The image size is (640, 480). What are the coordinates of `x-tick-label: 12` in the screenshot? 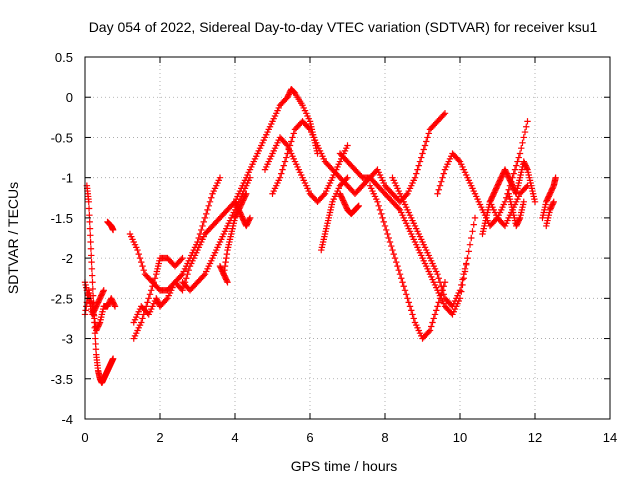 It's located at (535, 437).